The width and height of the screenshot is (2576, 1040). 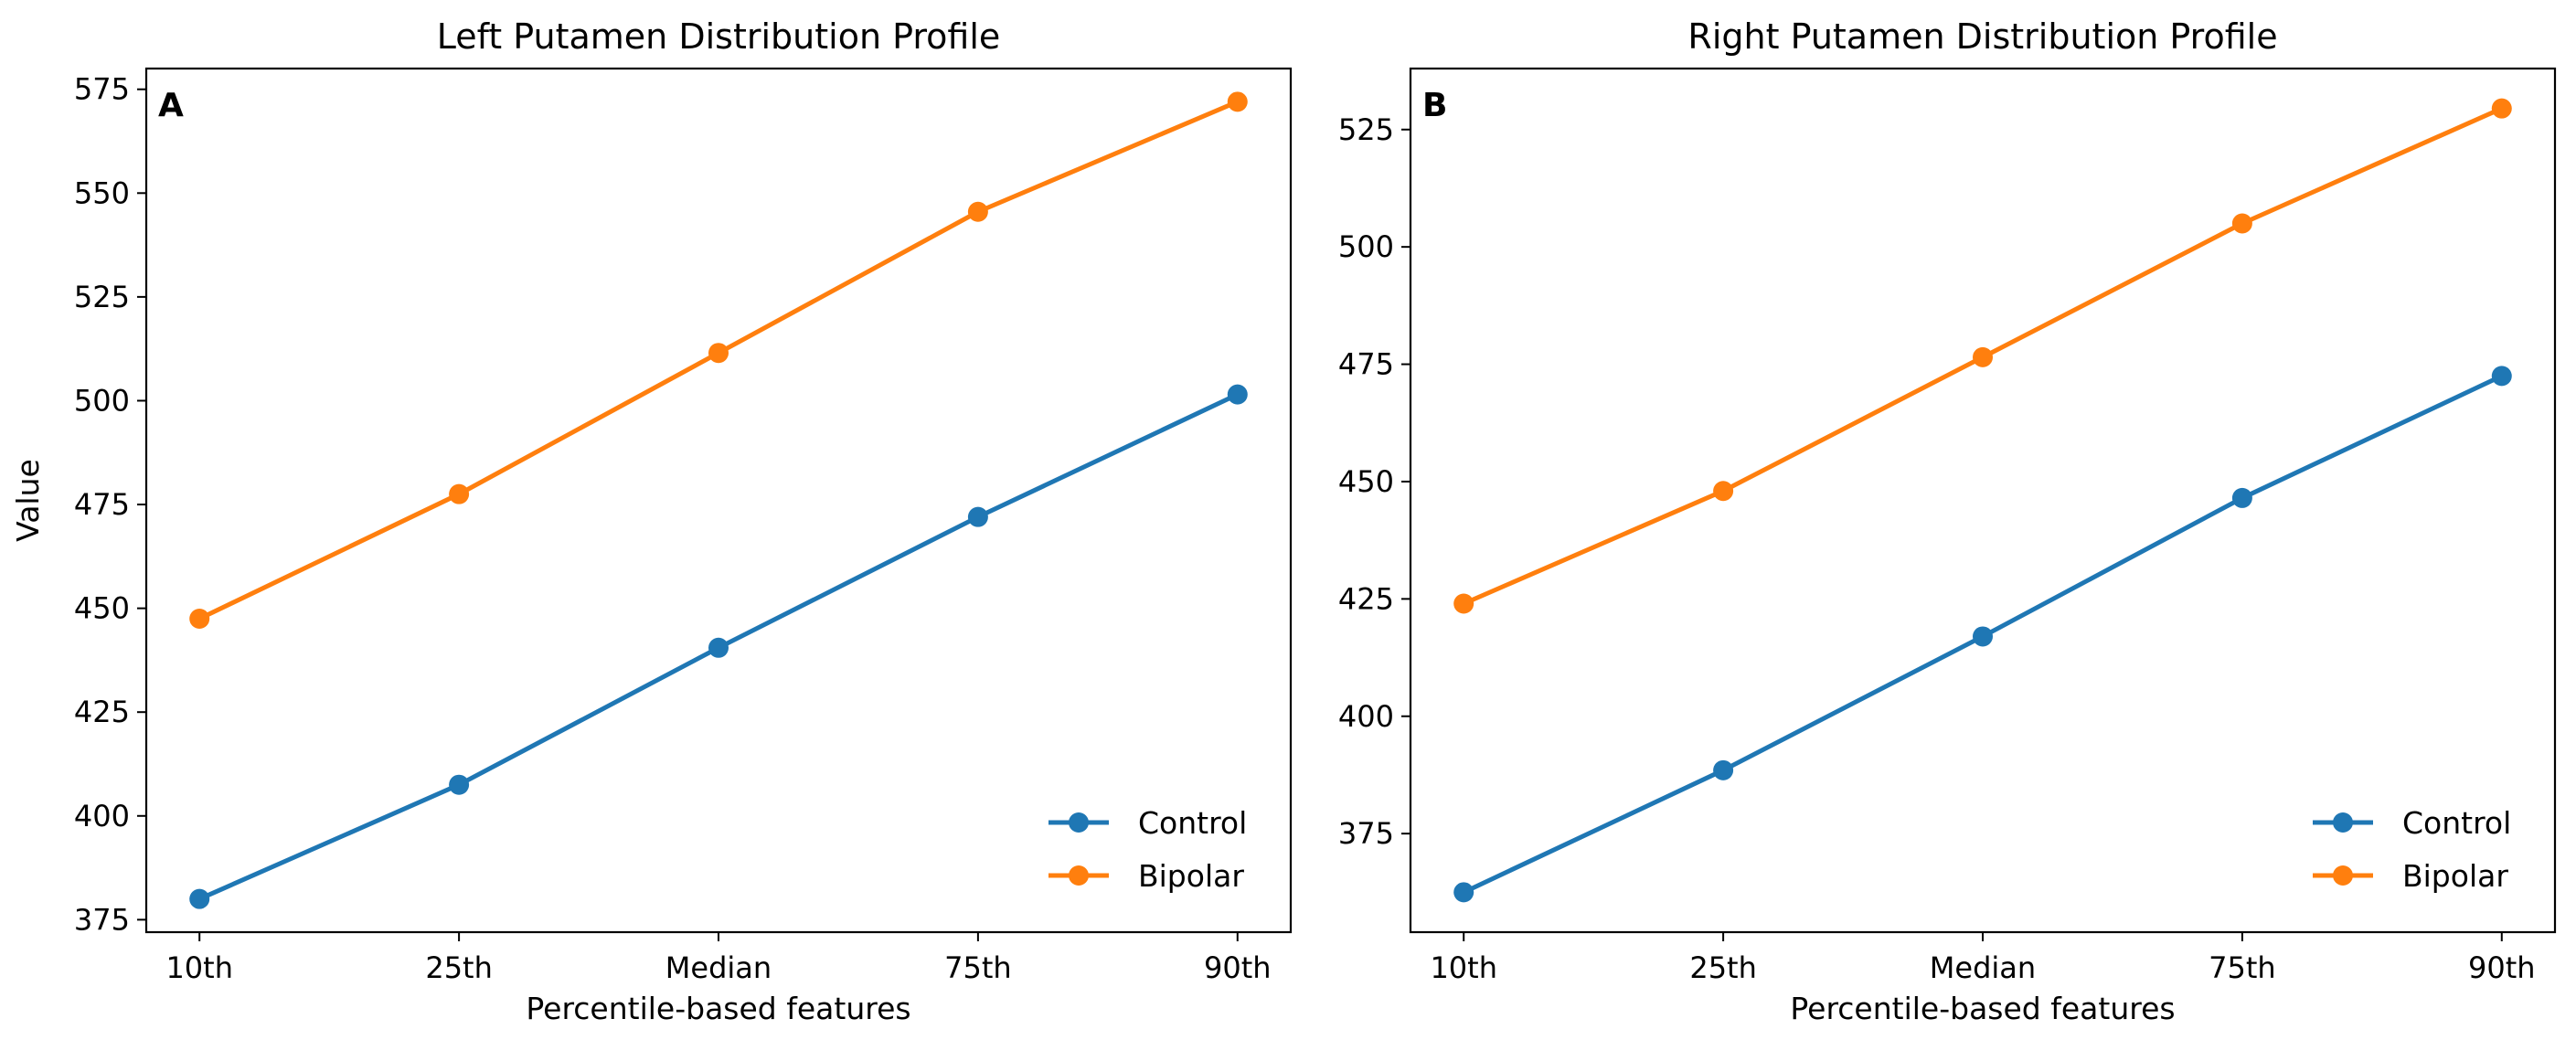 What do you see at coordinates (102, 192) in the screenshot?
I see `y-tick-label: 550` at bounding box center [102, 192].